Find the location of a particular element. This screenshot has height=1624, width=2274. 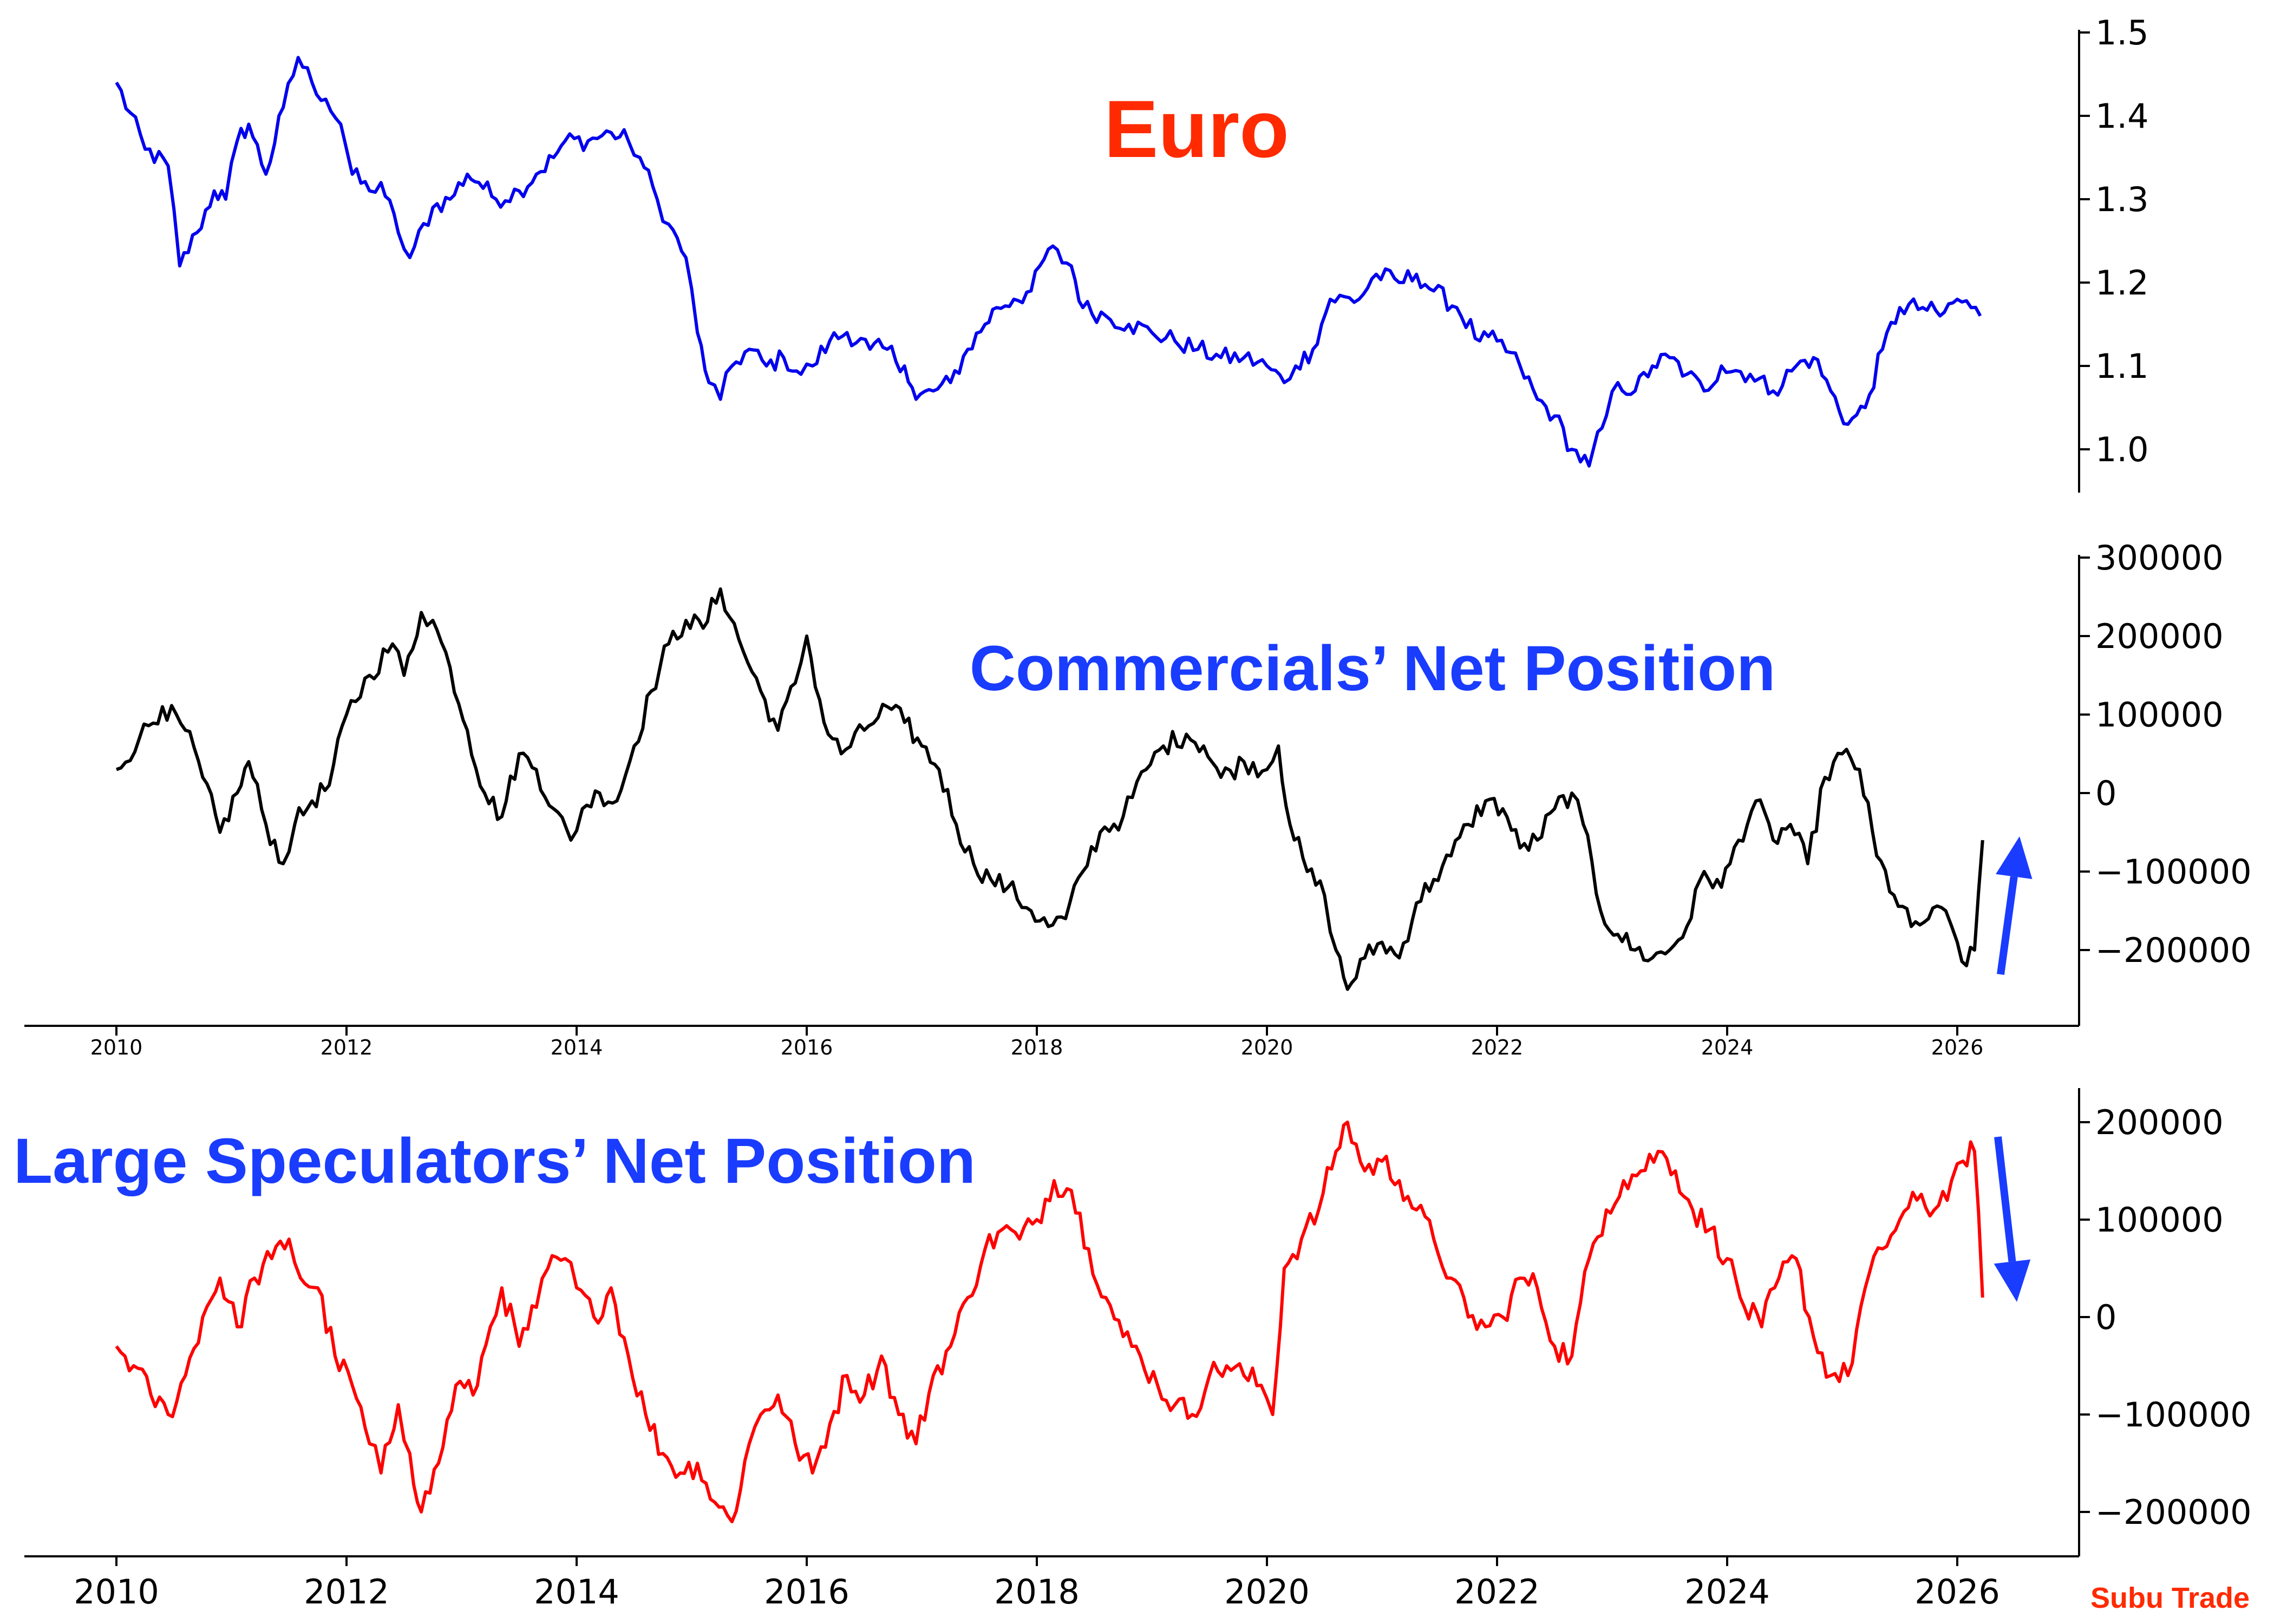

y-tick-label: 1.0 is located at coordinates (2122, 449).